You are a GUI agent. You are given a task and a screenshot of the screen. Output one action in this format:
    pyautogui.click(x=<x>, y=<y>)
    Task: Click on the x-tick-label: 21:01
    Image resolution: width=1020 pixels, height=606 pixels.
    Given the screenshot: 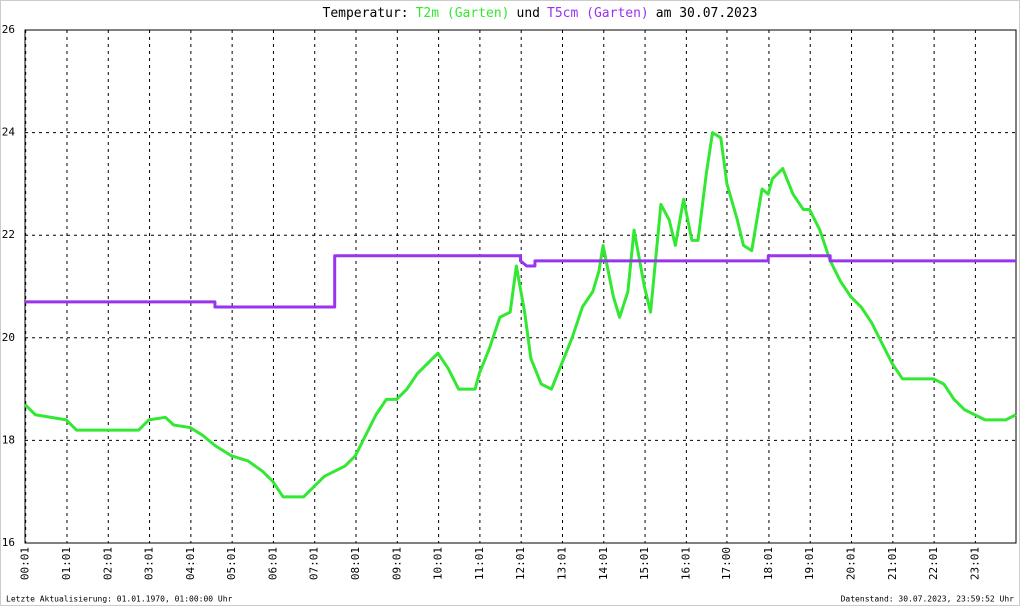 What is the action you would take?
    pyautogui.click(x=892, y=563)
    